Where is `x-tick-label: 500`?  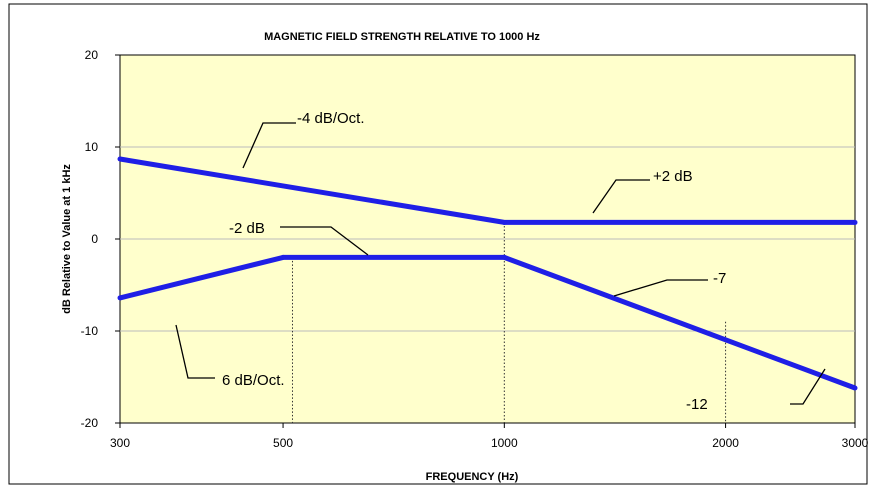 x-tick-label: 500 is located at coordinates (283, 443).